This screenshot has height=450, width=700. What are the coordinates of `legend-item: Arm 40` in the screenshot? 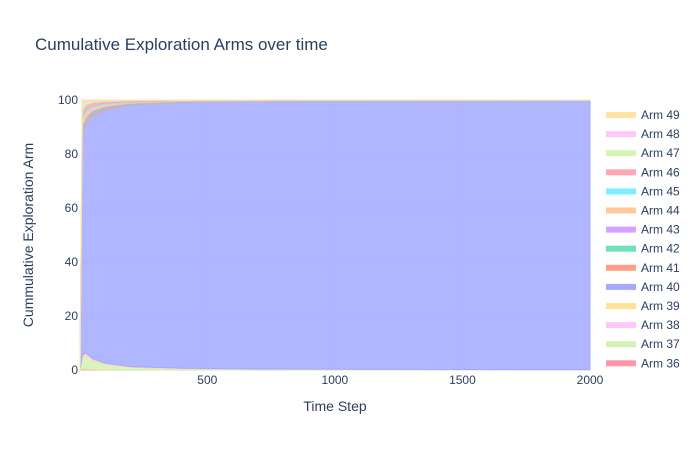 It's located at (643, 287).